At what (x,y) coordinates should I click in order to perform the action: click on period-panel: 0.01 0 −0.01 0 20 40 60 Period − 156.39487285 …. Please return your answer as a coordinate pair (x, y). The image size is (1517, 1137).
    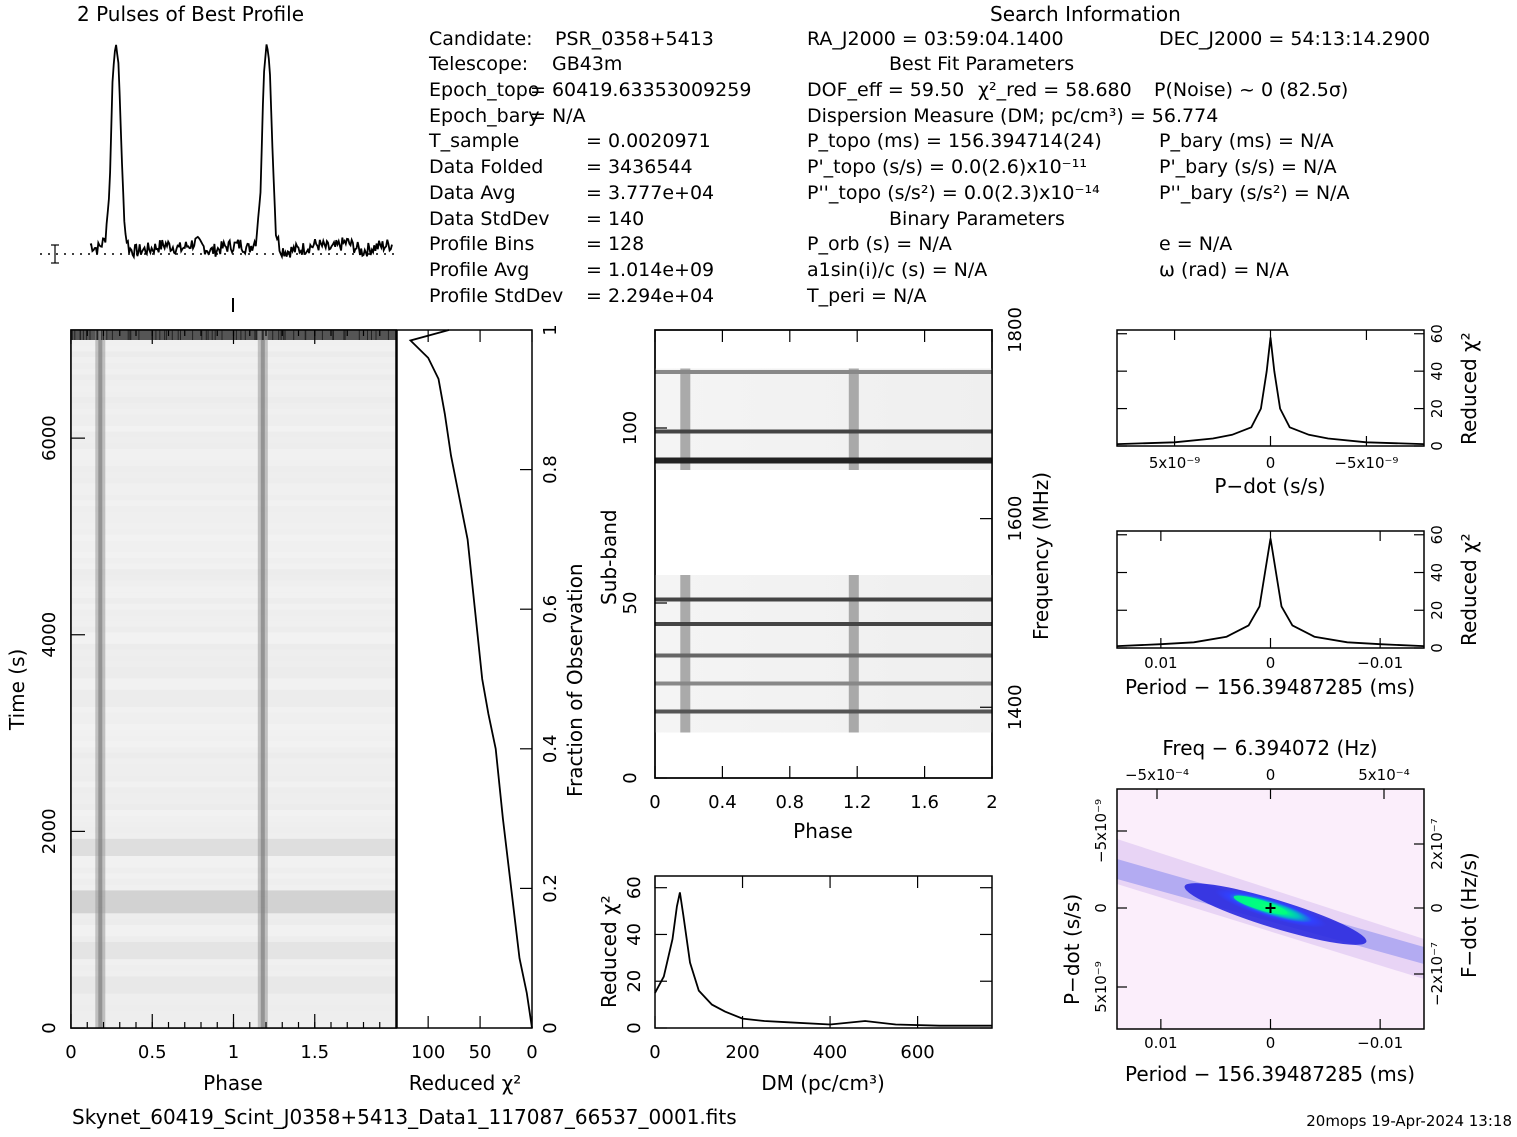
    Looking at the image, I should click on (1298, 612).